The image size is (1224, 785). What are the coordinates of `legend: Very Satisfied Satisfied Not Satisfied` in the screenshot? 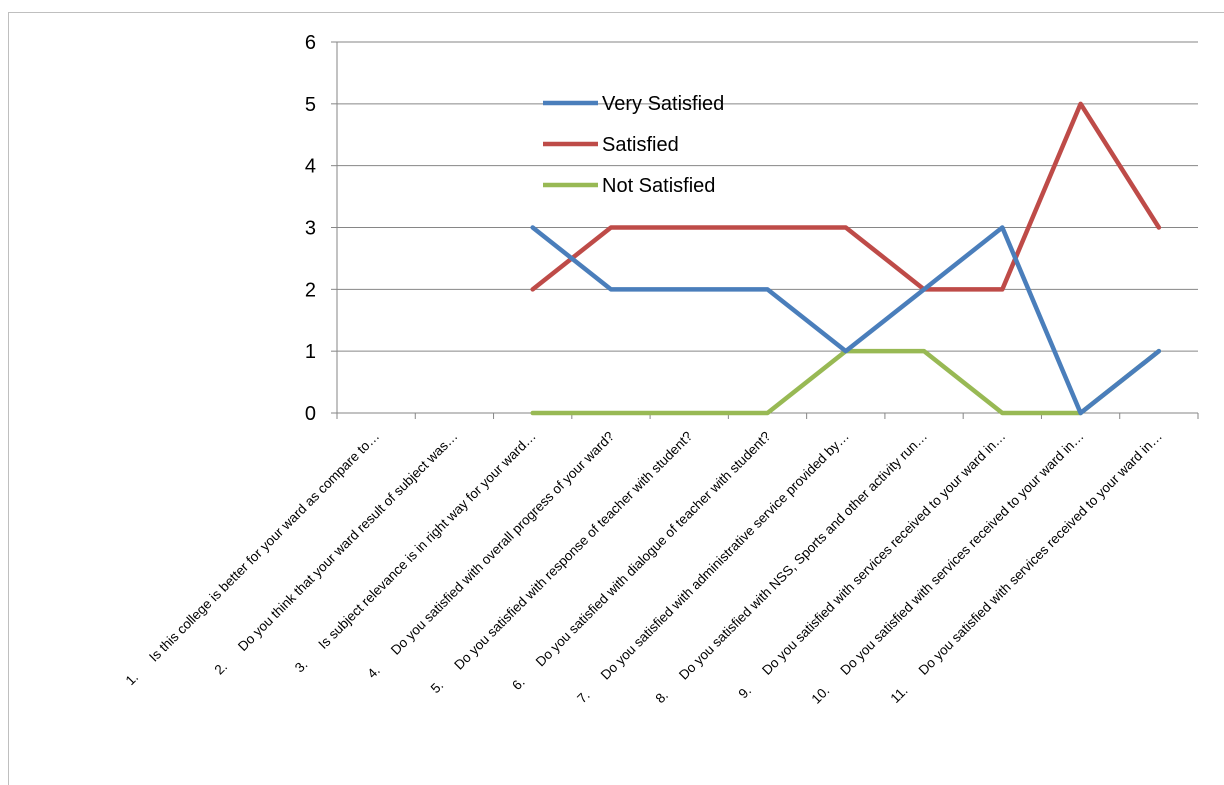 It's located at (633, 145).